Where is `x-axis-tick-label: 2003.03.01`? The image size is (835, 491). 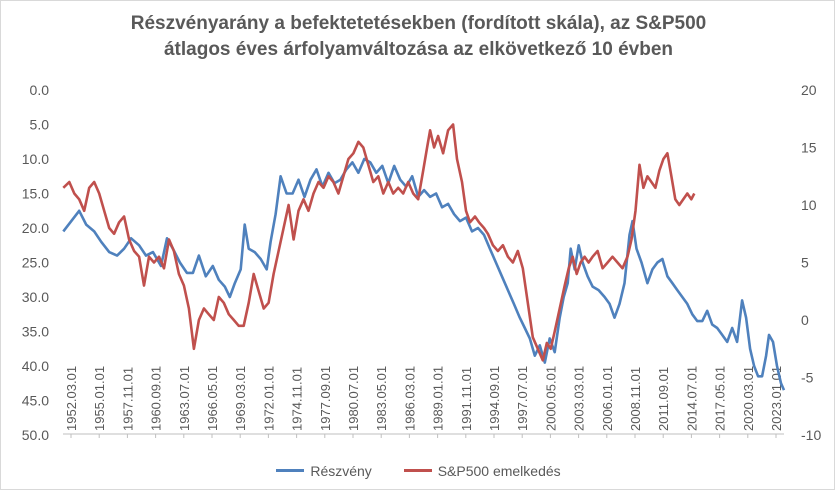 x-axis-tick-label: 2003.03.01 is located at coordinates (579, 398).